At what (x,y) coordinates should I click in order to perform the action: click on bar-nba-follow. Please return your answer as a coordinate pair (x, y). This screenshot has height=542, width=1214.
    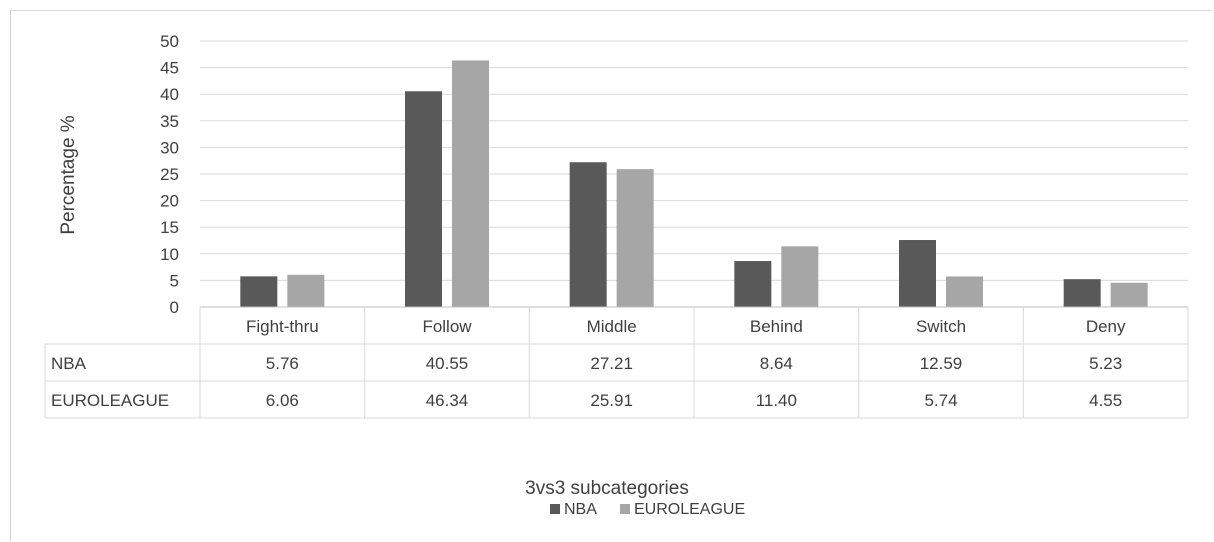
    Looking at the image, I should click on (423, 199).